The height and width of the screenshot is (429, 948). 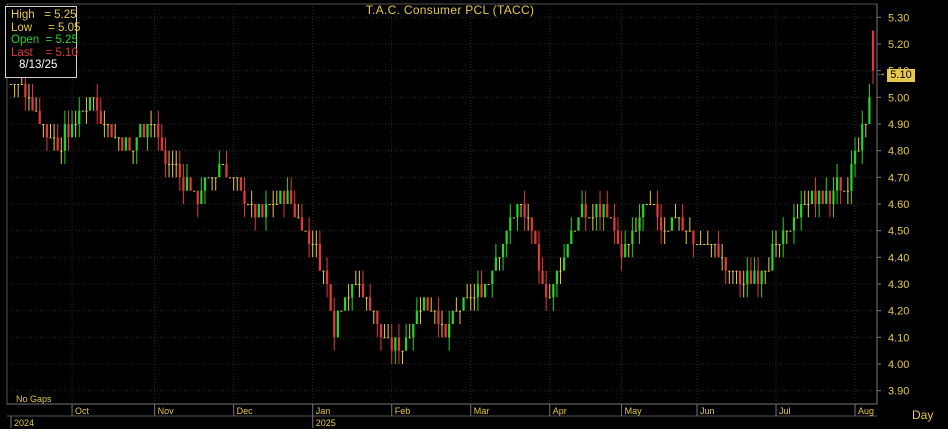 I want to click on info-high-label: High, so click(x=23, y=15).